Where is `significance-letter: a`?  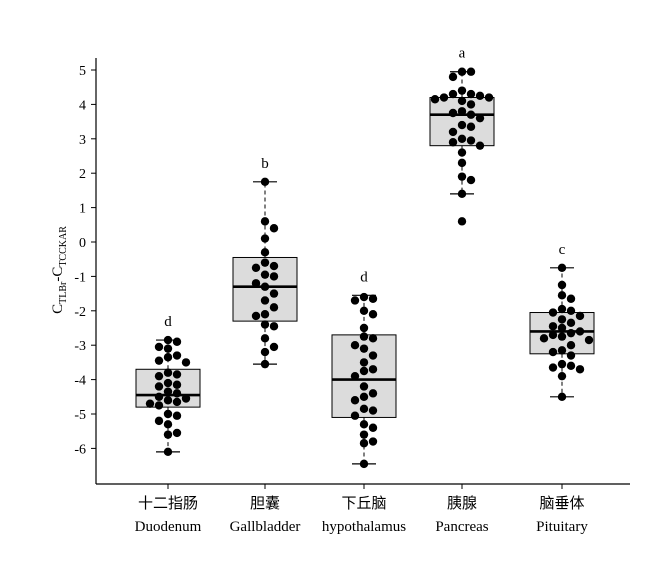 significance-letter: a is located at coordinates (462, 54).